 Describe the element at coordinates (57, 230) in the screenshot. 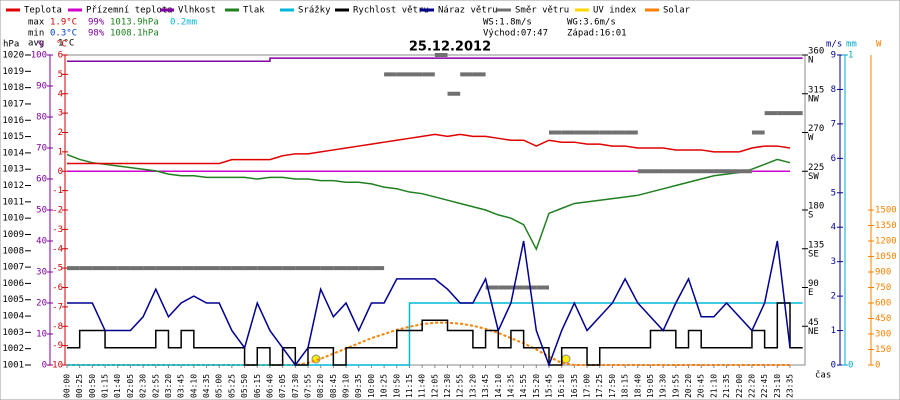

I see `y-tick-label: -3` at that location.